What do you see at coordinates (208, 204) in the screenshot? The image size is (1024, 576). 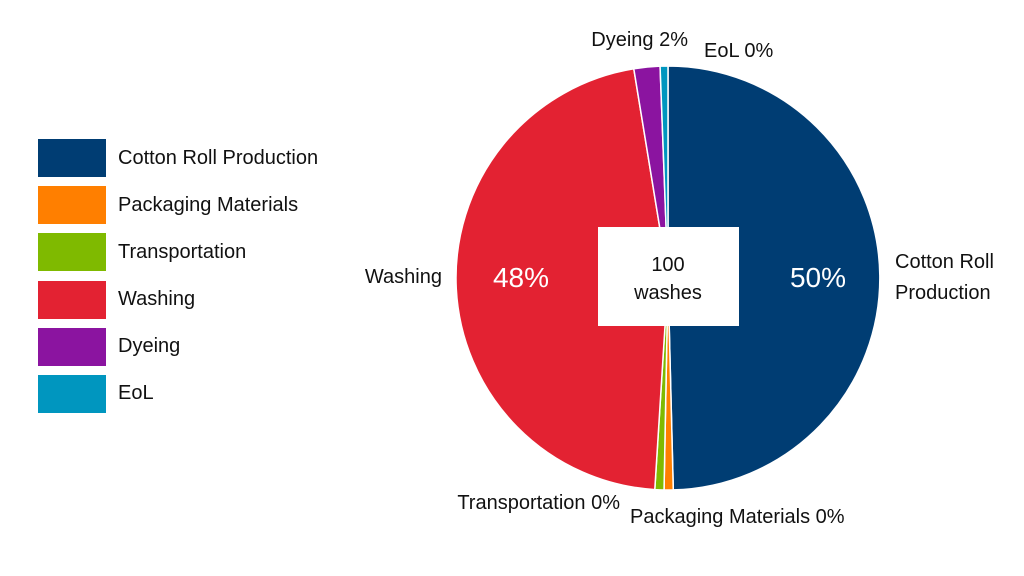 I see `legend-label: Packaging Materials` at bounding box center [208, 204].